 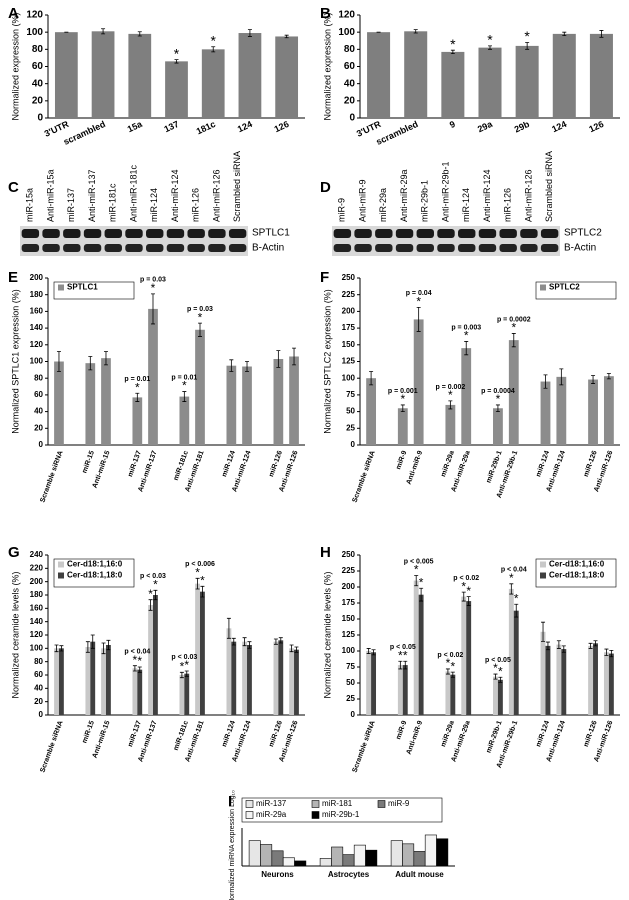 What do you see at coordinates (14, 552) in the screenshot?
I see `panel-letter: G` at bounding box center [14, 552].